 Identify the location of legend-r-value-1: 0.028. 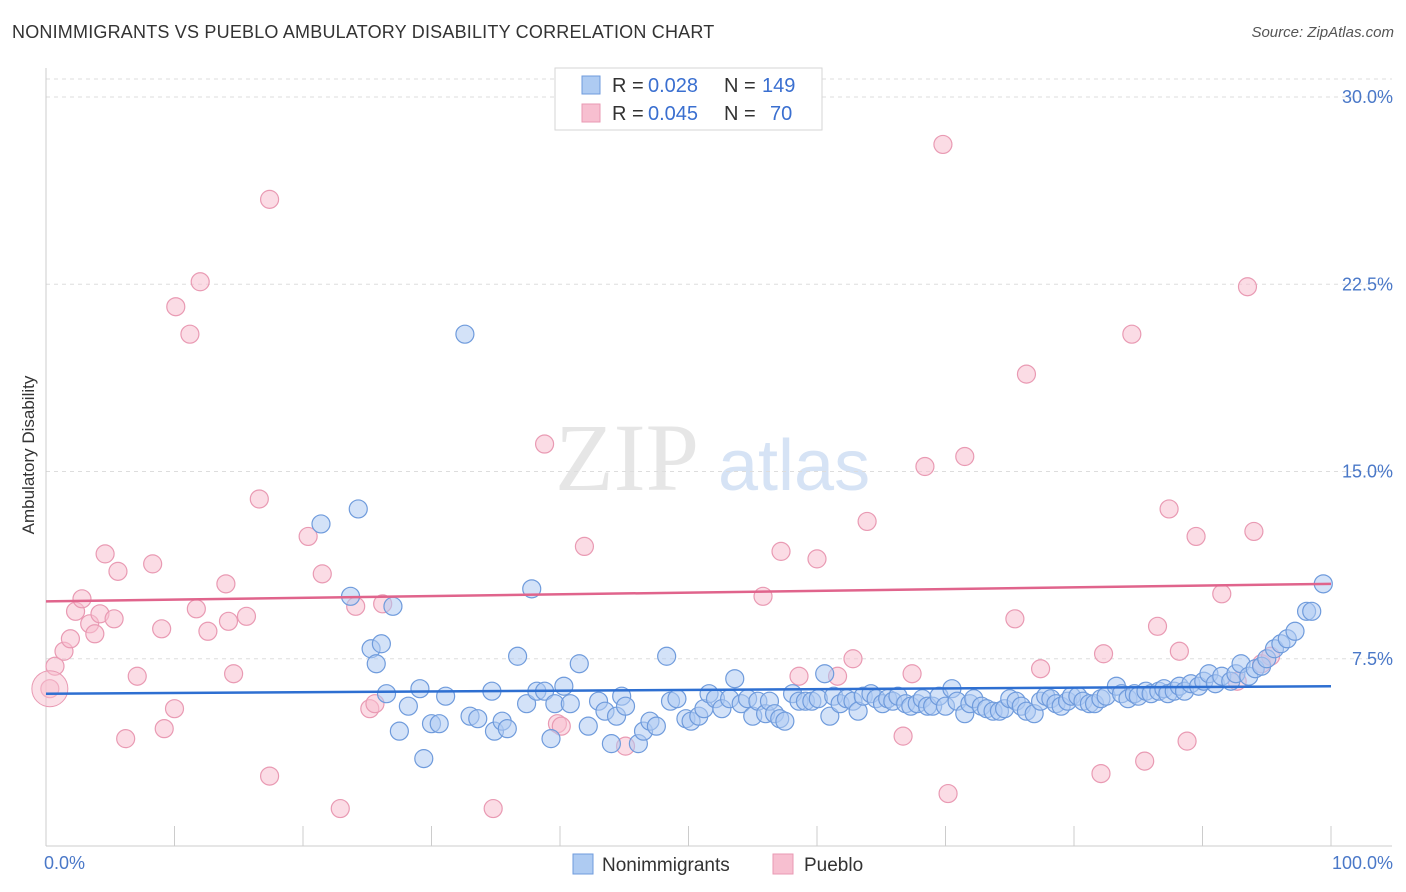
(673, 86).